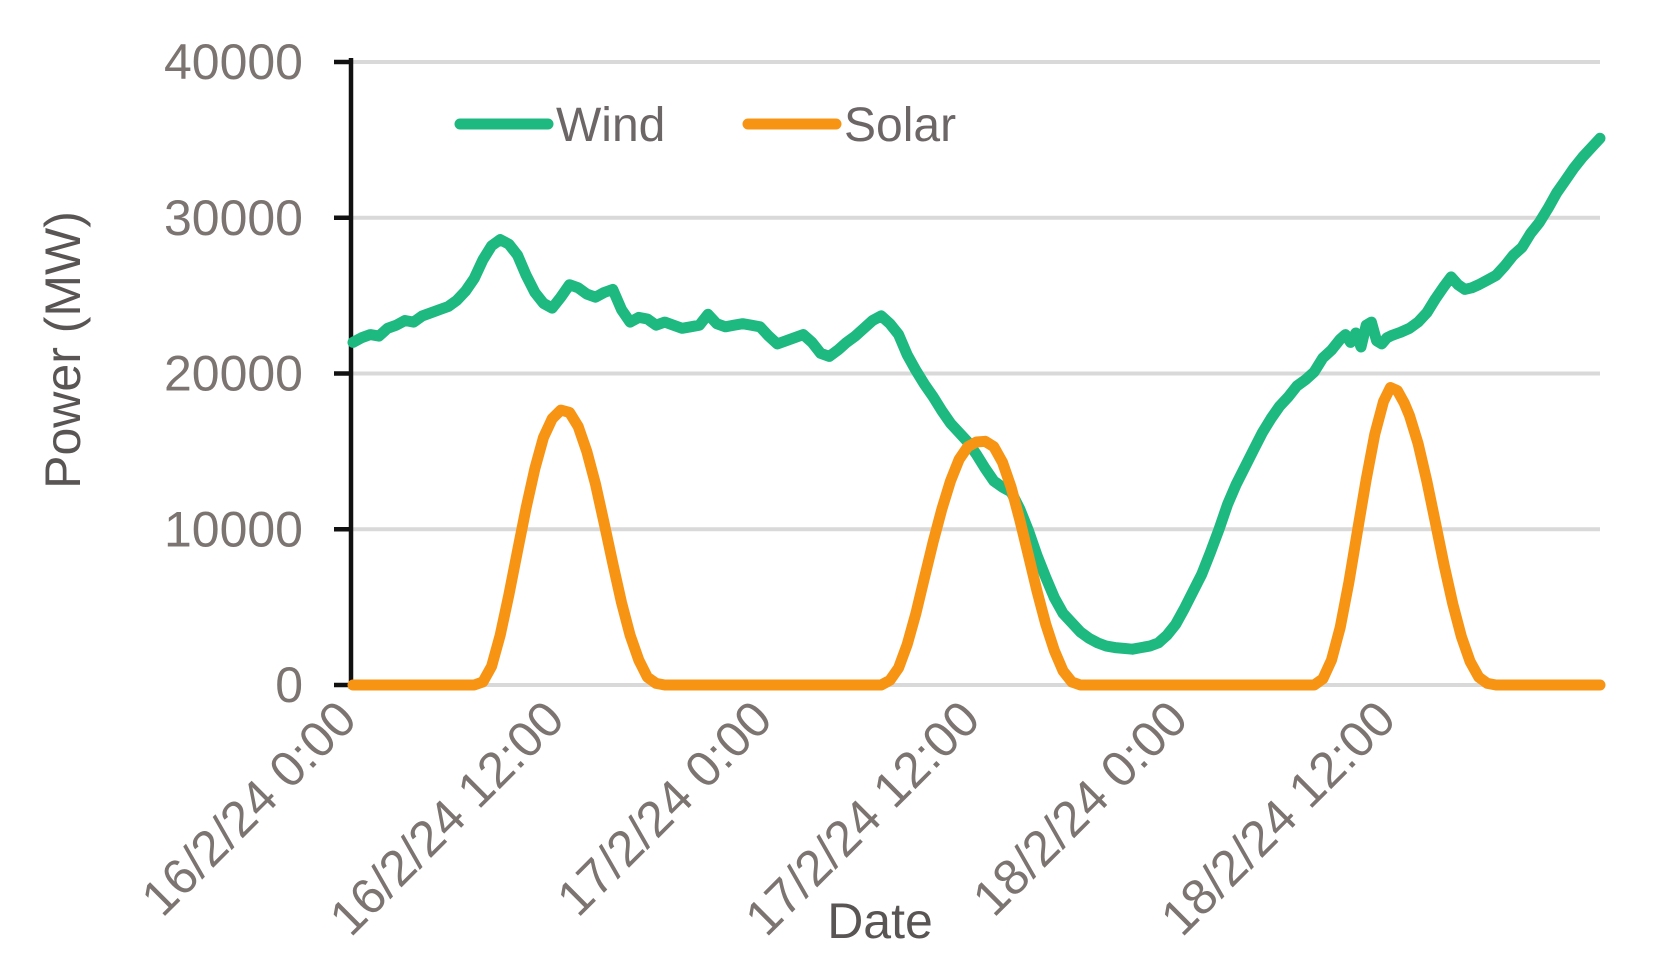 The image size is (1665, 973). I want to click on y-tick-label: 30000, so click(233, 218).